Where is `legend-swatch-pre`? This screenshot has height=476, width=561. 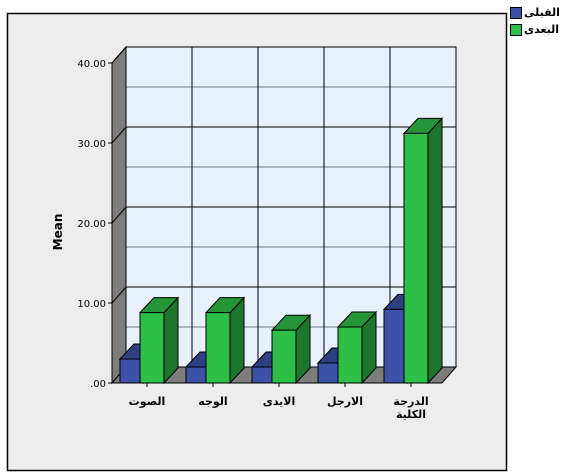
legend-swatch-pre is located at coordinates (516, 12).